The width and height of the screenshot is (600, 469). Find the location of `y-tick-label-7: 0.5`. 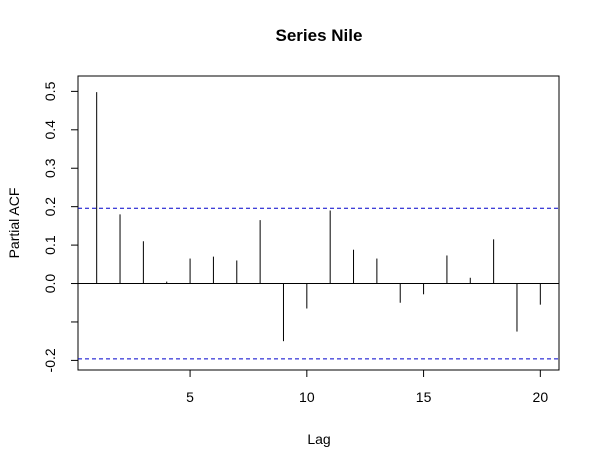

y-tick-label-7: 0.5 is located at coordinates (50, 91).